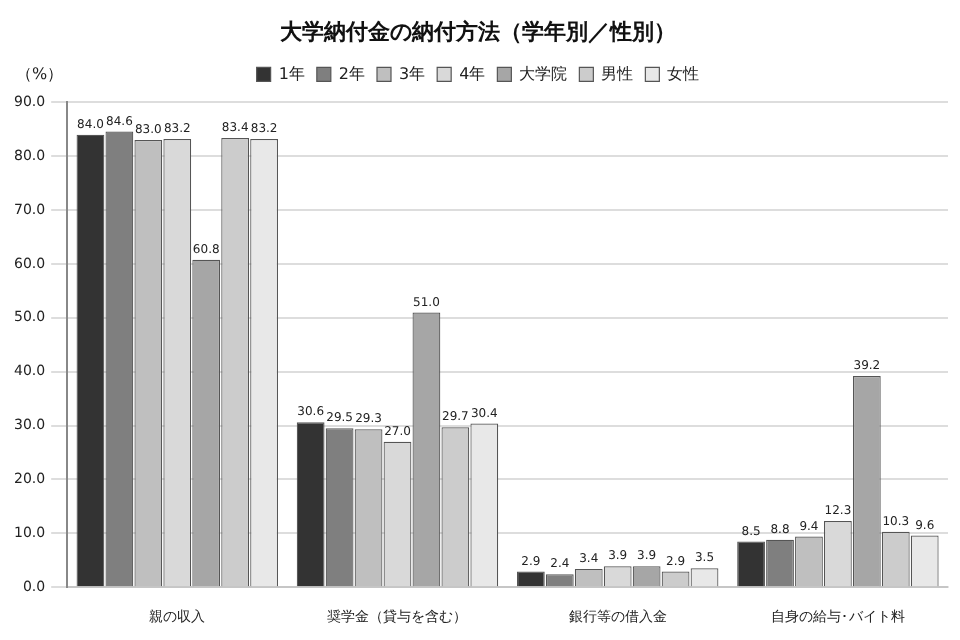 The height and width of the screenshot is (640, 960). Describe the element at coordinates (291, 73) in the screenshot. I see `legend-label: 1年` at that location.